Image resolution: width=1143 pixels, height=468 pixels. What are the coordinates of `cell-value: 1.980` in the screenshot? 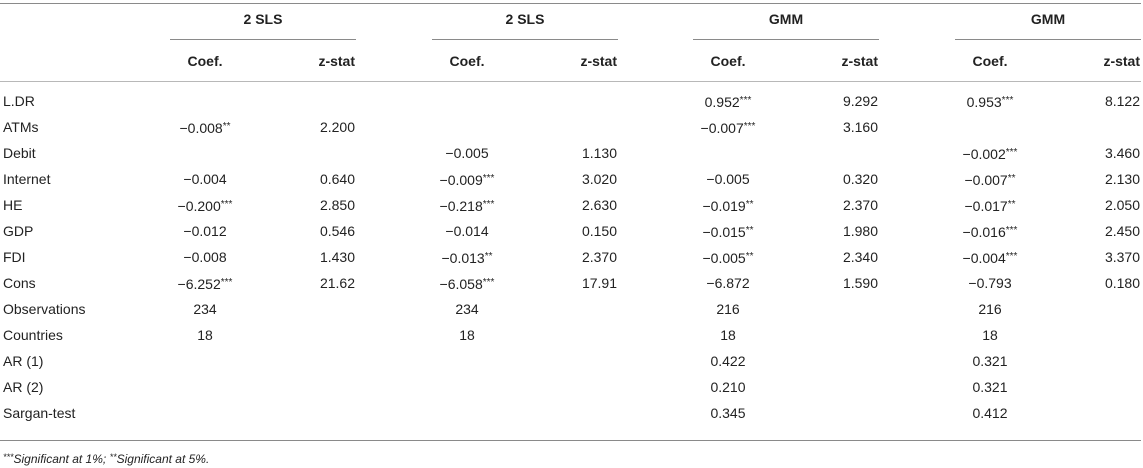 It's located at (860, 231).